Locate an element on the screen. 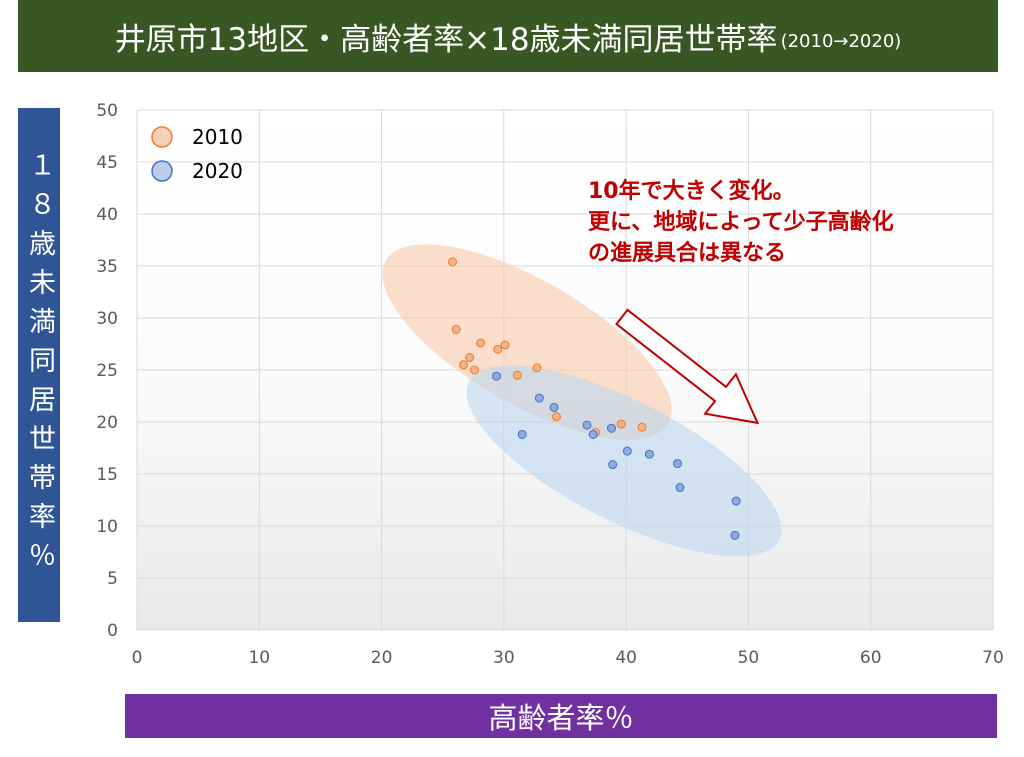 This screenshot has height=757, width=1024. y-tick-label: 40 is located at coordinates (107, 215).